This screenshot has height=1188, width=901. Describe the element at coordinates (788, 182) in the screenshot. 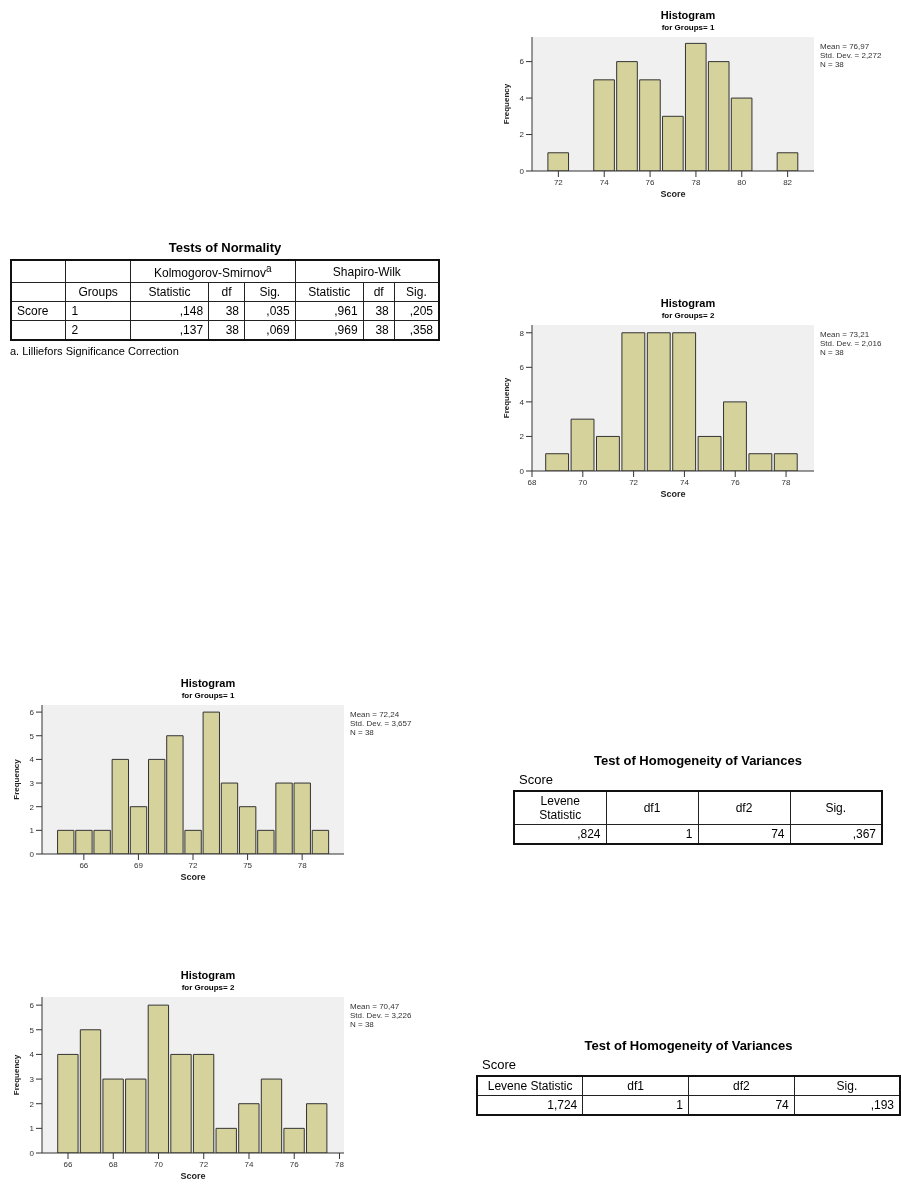

I see `x-tick-label: 82` at that location.